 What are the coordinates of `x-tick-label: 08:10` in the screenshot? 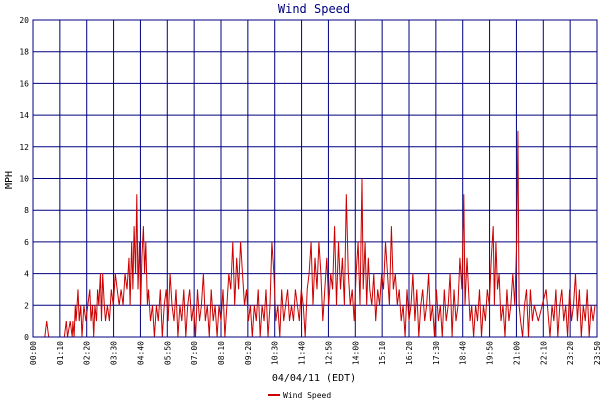 It's located at (221, 353).